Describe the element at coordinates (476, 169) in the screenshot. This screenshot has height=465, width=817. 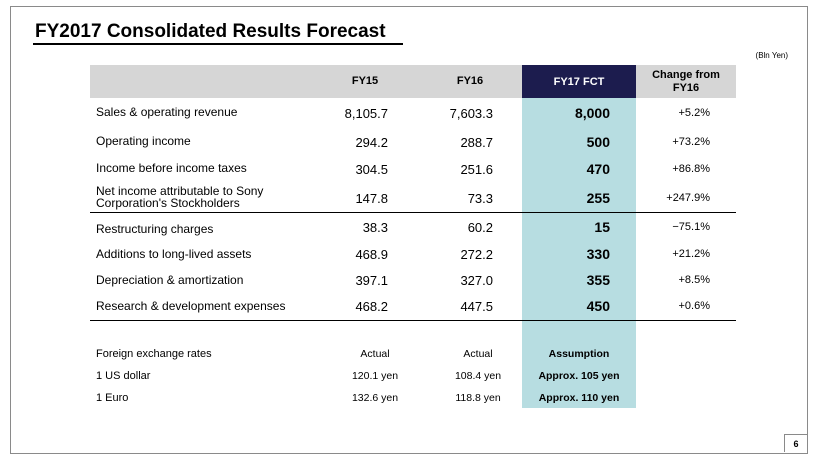
I see `row-fy16: 251.6` at that location.